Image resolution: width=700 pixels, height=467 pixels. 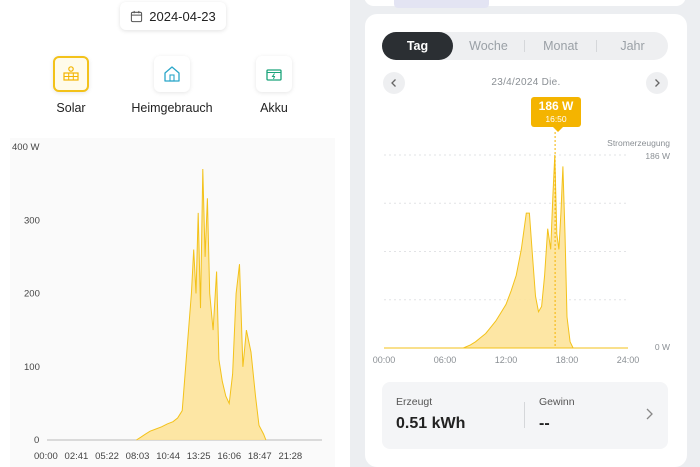 What do you see at coordinates (172, 74) in the screenshot?
I see `home-icon` at bounding box center [172, 74].